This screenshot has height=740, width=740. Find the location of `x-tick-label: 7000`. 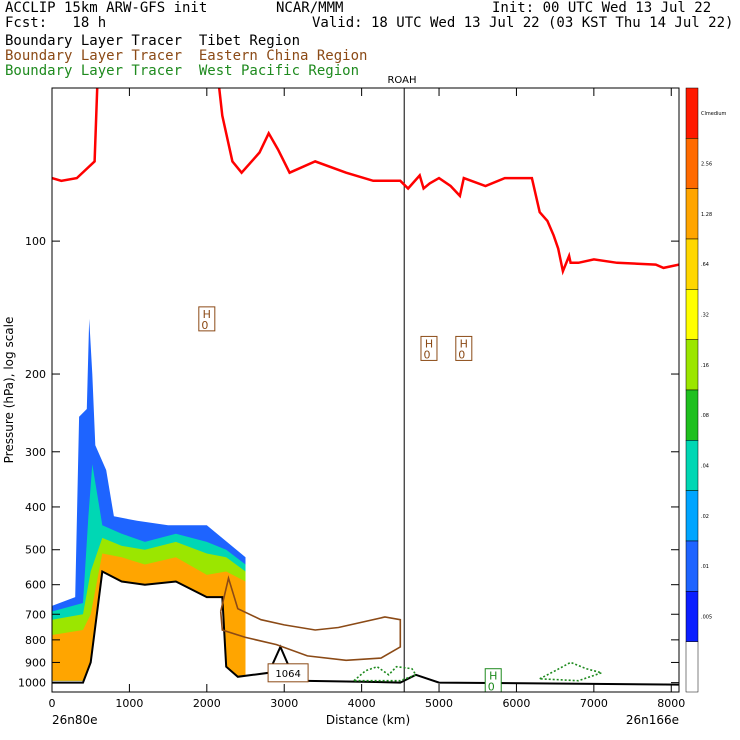

x-tick-label: 7000 is located at coordinates (594, 703).